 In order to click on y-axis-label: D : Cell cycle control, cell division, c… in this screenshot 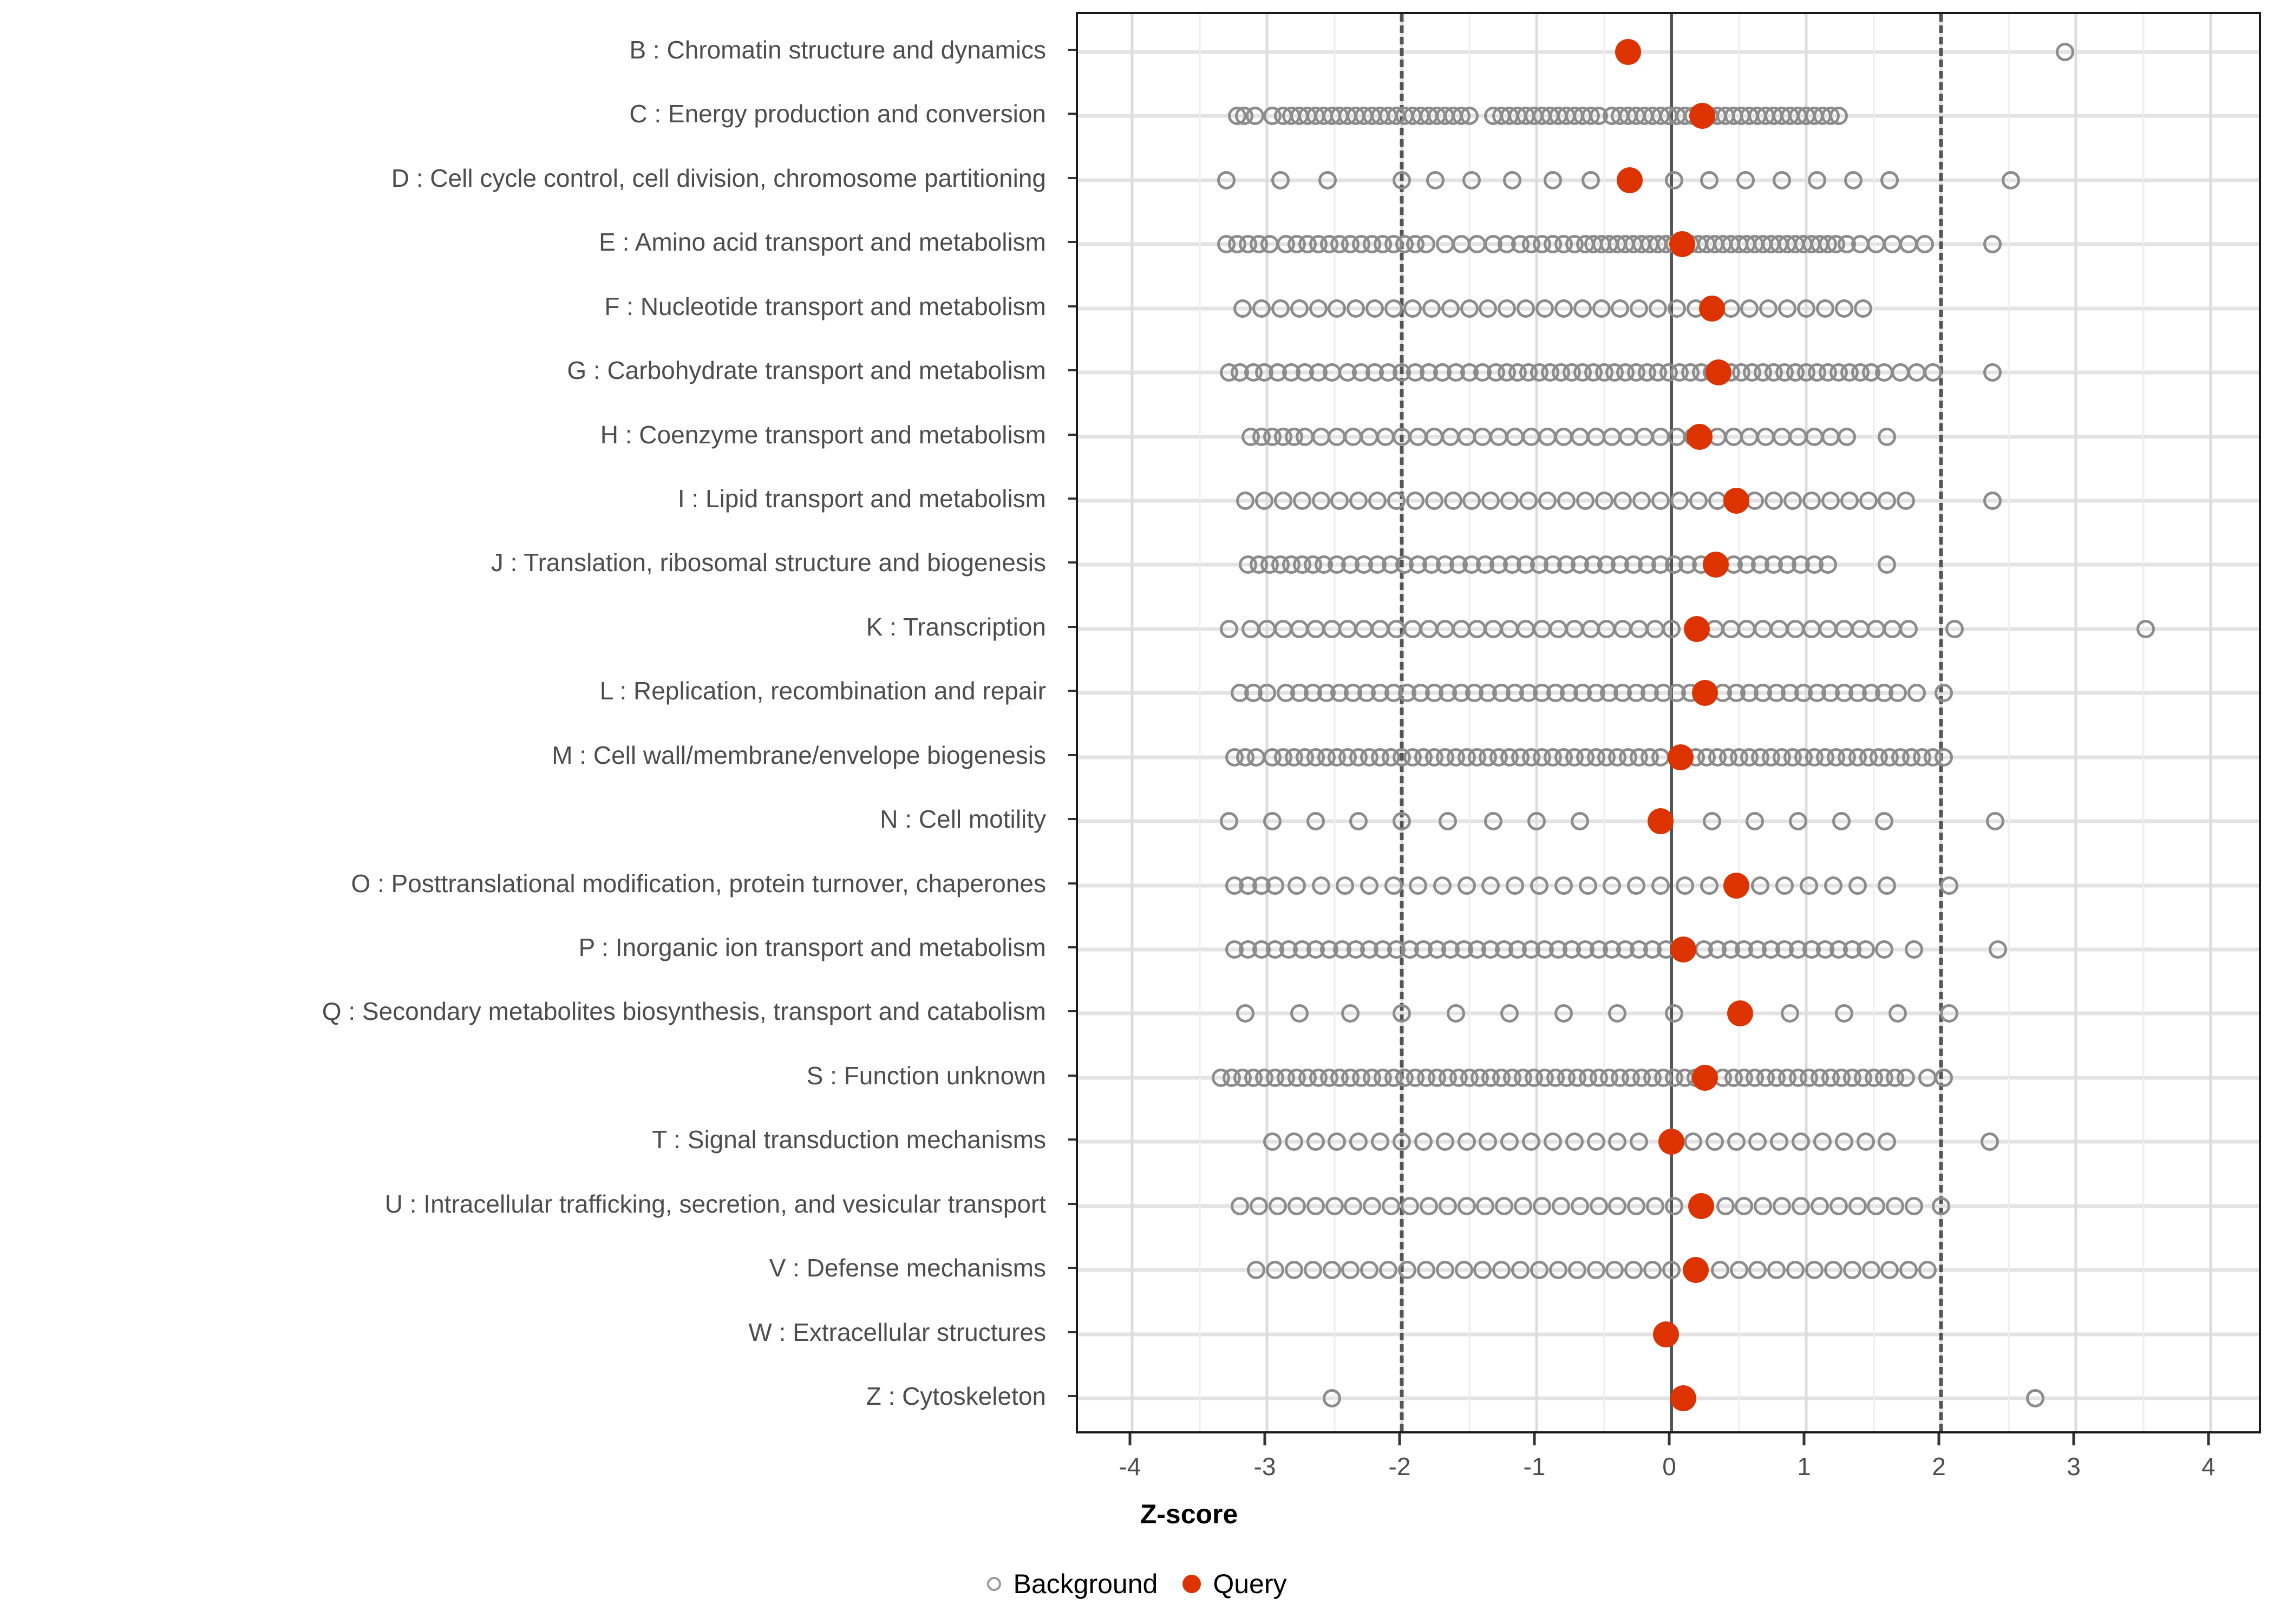, I will do `click(719, 177)`.